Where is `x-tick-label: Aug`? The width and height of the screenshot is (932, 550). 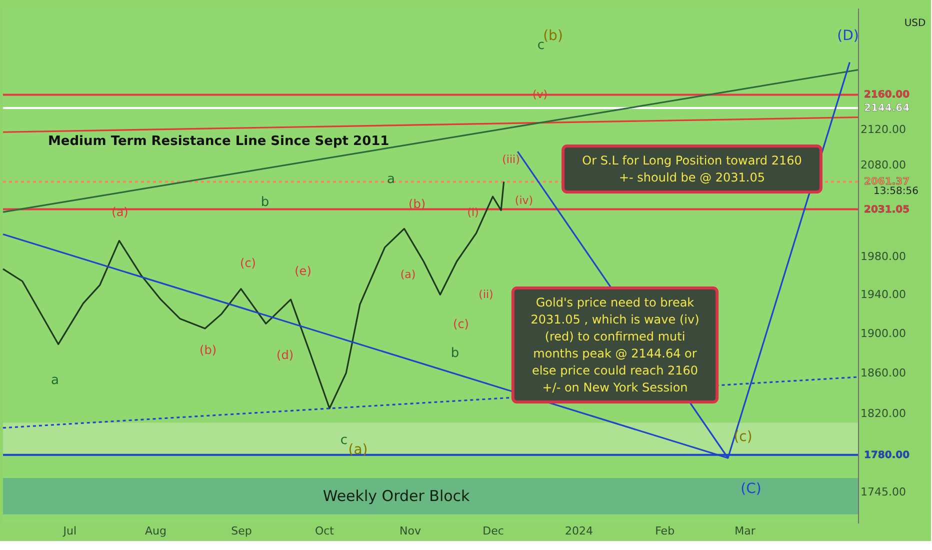
x-tick-label: Aug is located at coordinates (155, 531).